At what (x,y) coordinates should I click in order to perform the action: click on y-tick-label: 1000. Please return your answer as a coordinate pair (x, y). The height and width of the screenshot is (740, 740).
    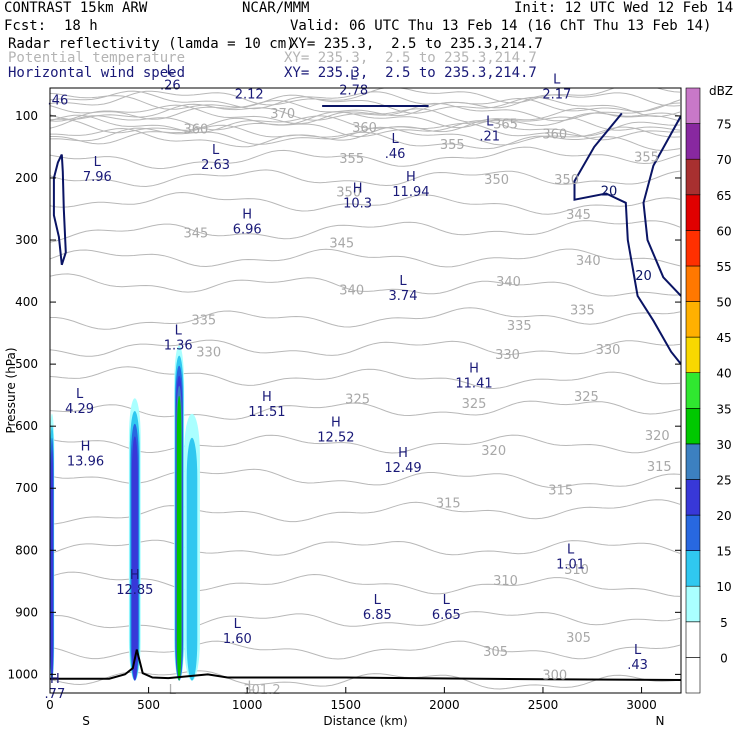
    Looking at the image, I should click on (22, 674).